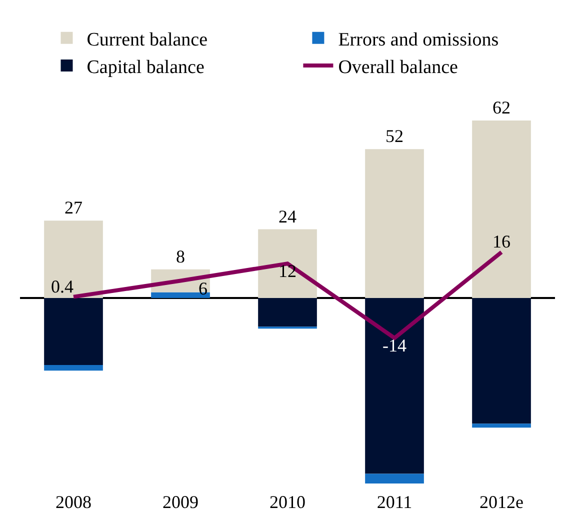  What do you see at coordinates (62, 286) in the screenshot?
I see `data-label: 0.4` at bounding box center [62, 286].